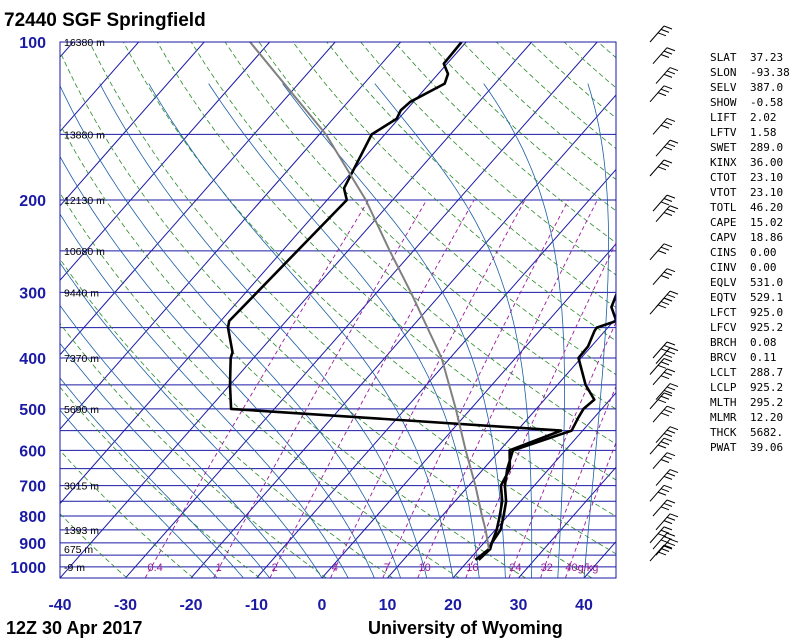  What do you see at coordinates (723, 417) in the screenshot?
I see `index-key: MLMR` at bounding box center [723, 417].